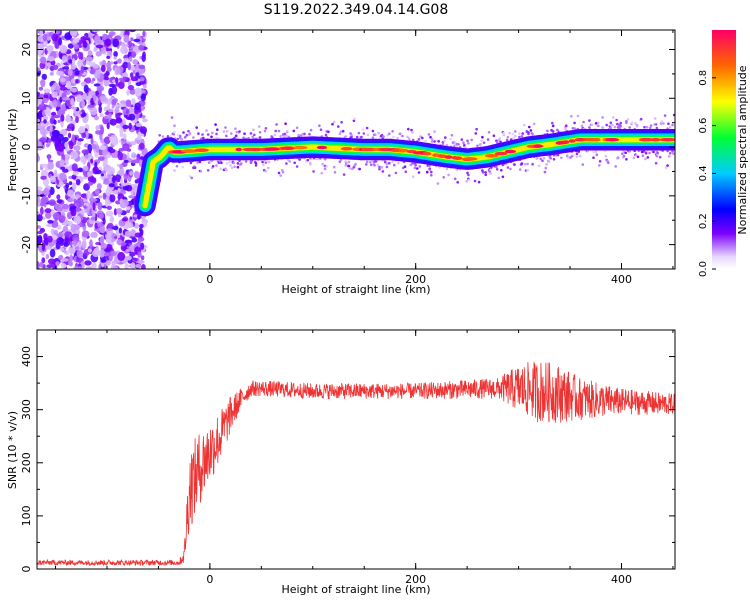 Image resolution: width=750 pixels, height=600 pixels. I want to click on x-tick-label: 0, so click(209, 579).